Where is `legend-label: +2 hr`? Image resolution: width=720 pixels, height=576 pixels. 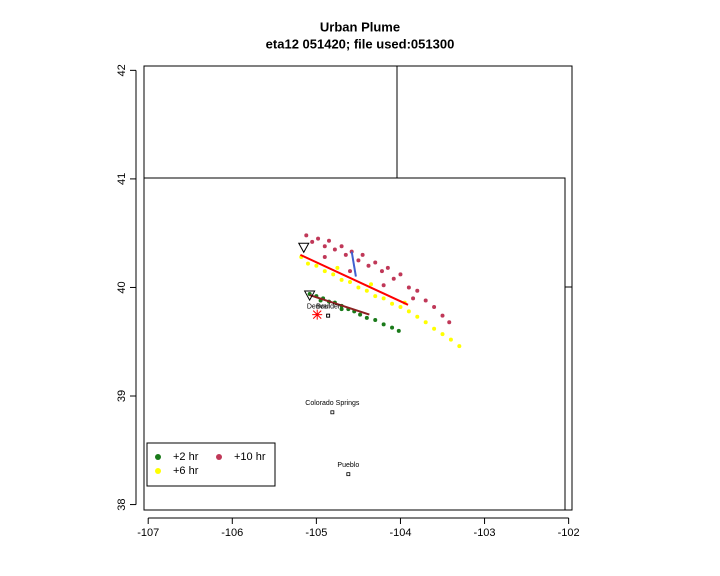 legend-label: +2 hr is located at coordinates (186, 457).